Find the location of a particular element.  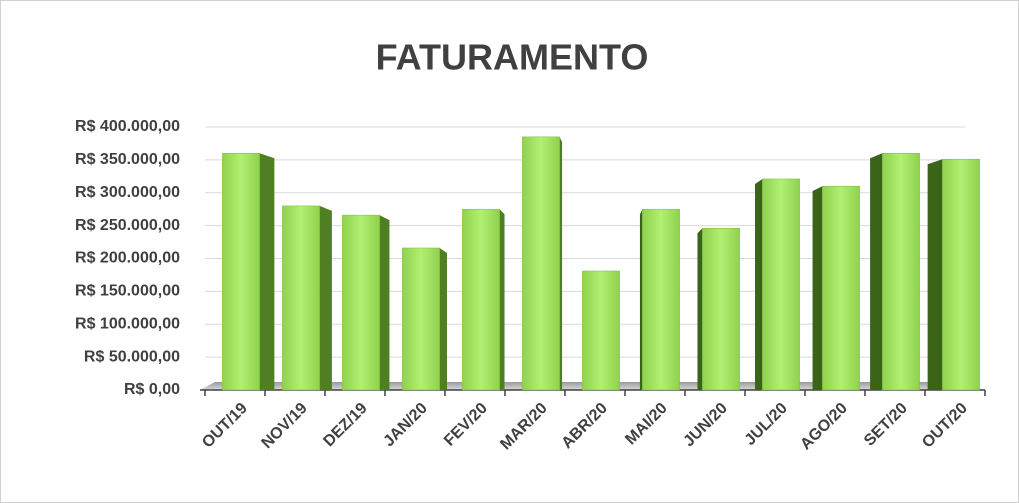

chart-title: FATURAMENTO is located at coordinates (512, 57).